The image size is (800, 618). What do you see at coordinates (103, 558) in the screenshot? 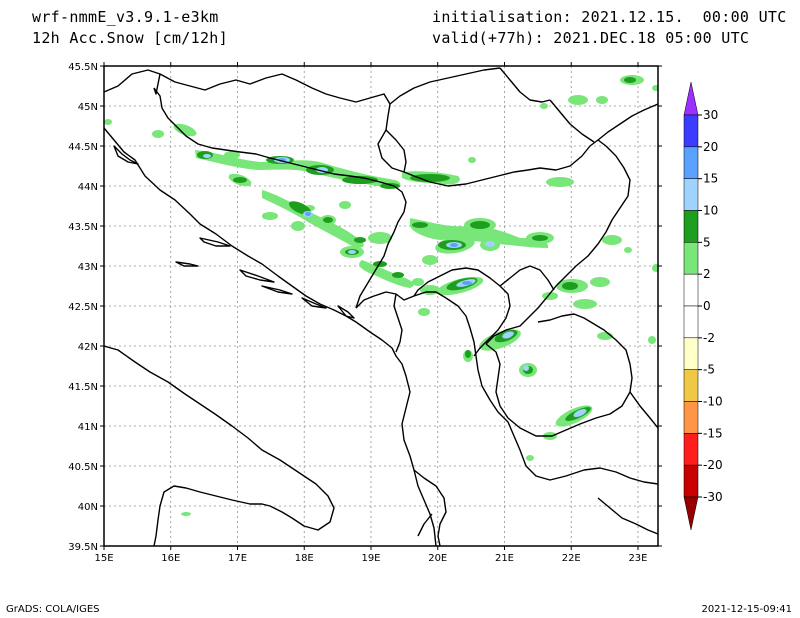
I see `lon-label: 15E` at bounding box center [103, 558].